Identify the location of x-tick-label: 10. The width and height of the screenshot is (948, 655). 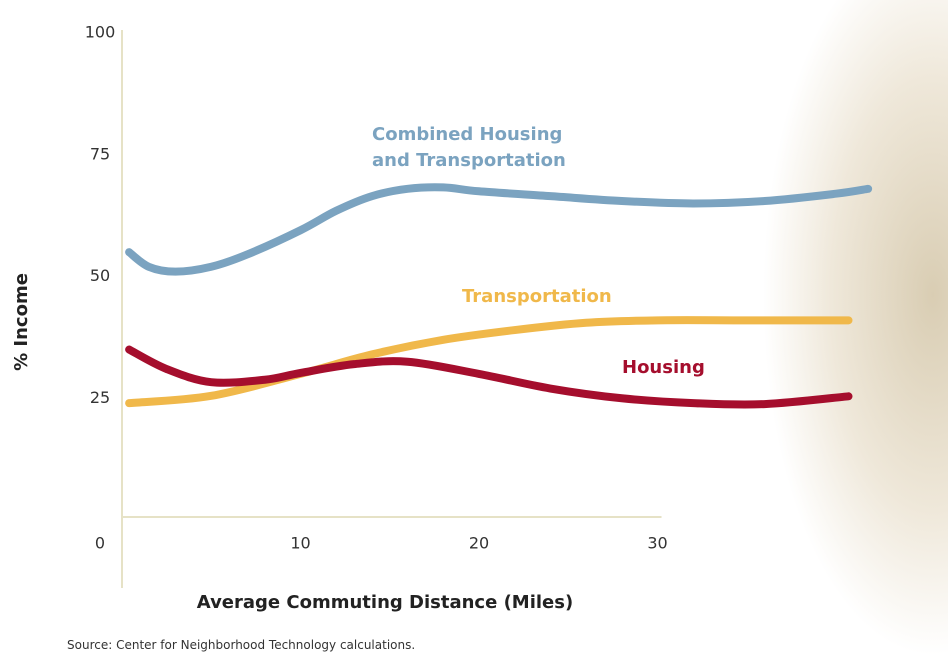
(300, 543).